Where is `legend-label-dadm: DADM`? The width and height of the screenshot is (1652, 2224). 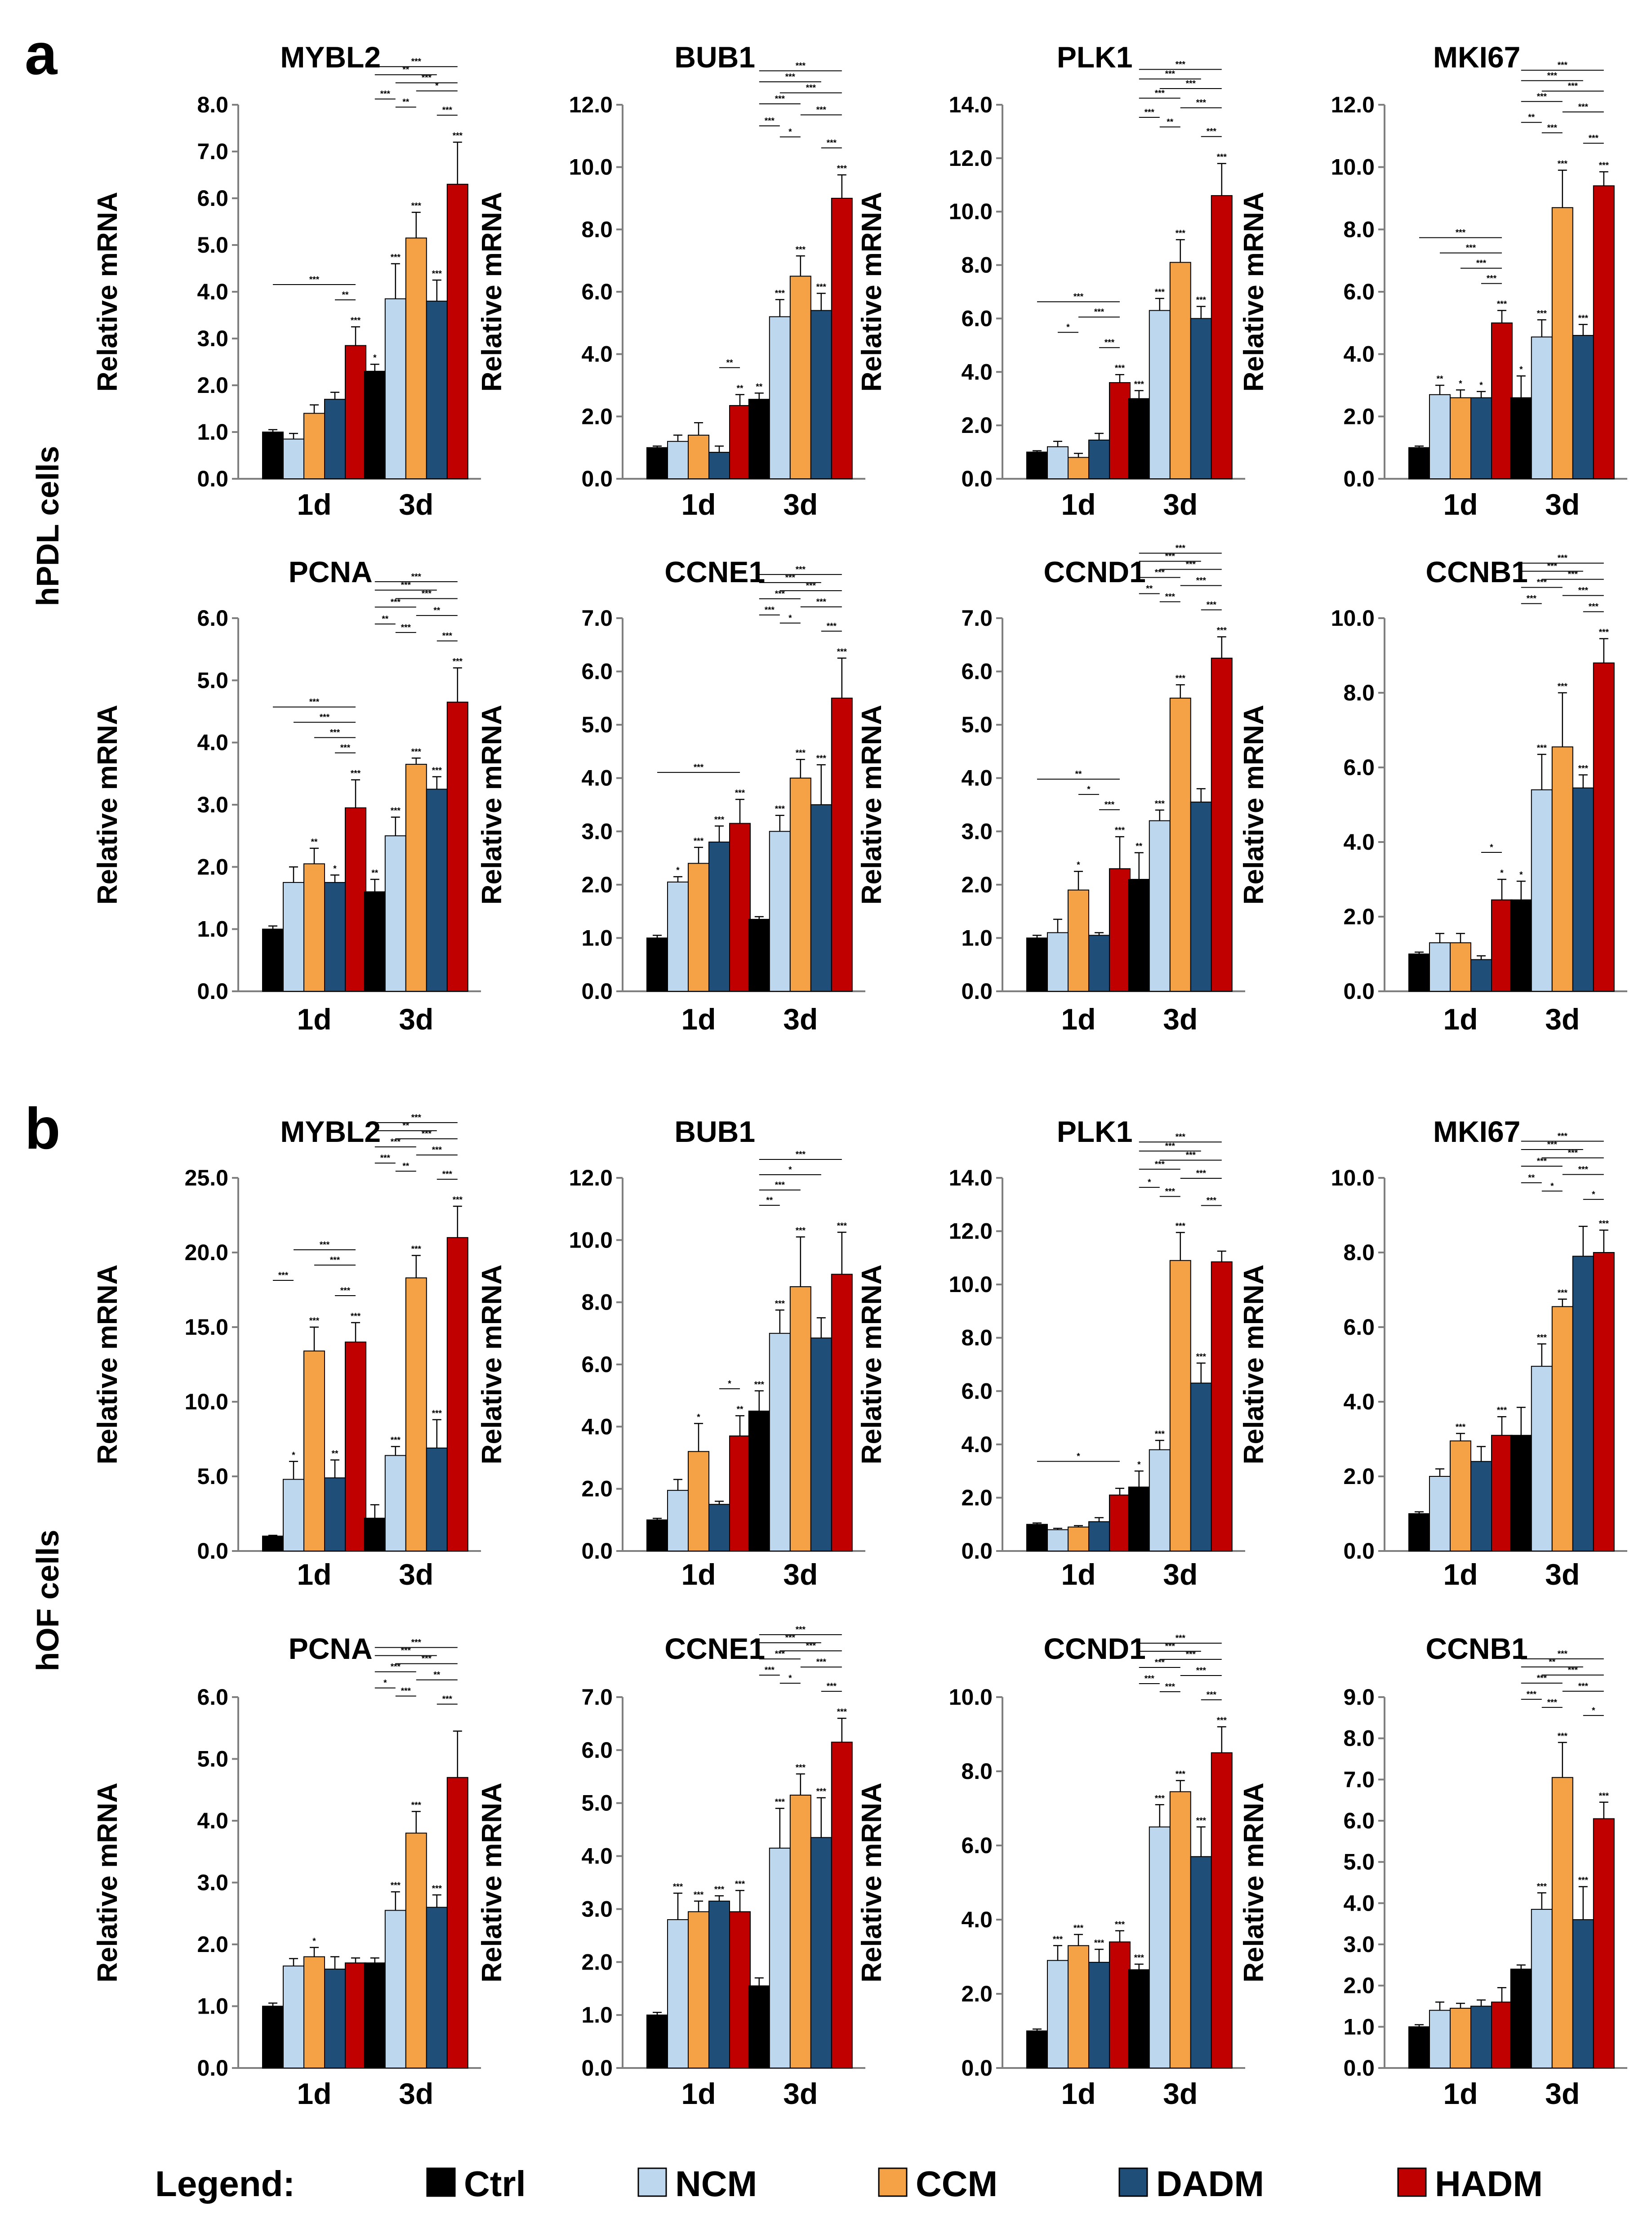 legend-label-dadm: DADM is located at coordinates (1210, 2184).